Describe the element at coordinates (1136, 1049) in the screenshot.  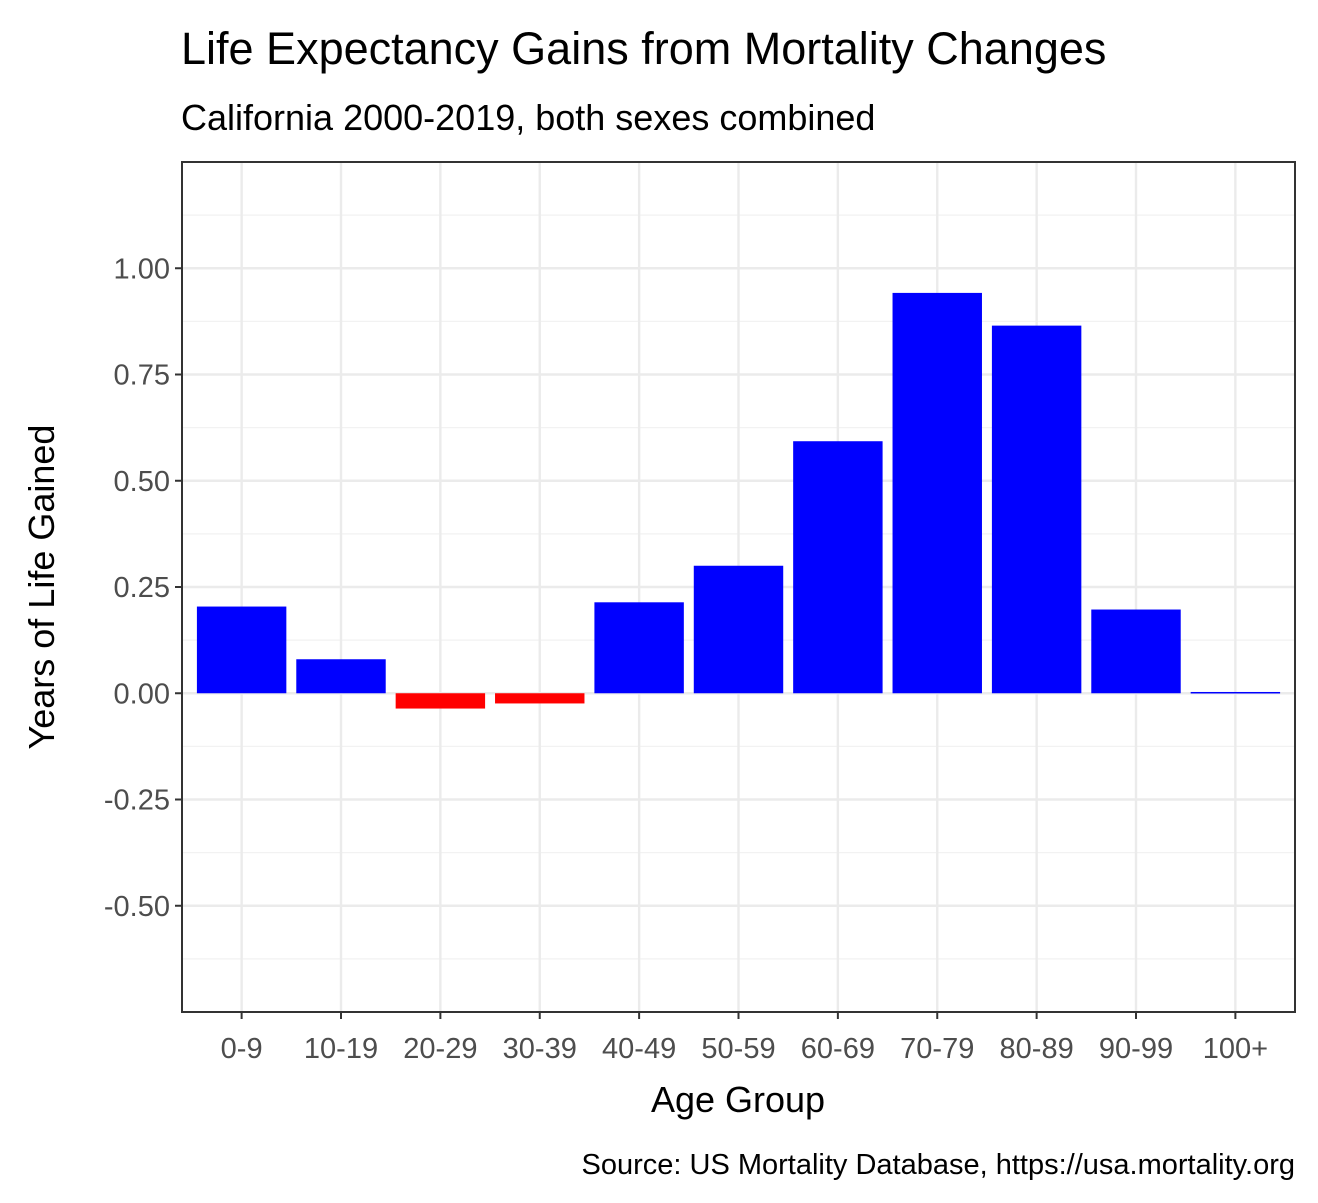
I see `x-tick-label: 90-99` at that location.